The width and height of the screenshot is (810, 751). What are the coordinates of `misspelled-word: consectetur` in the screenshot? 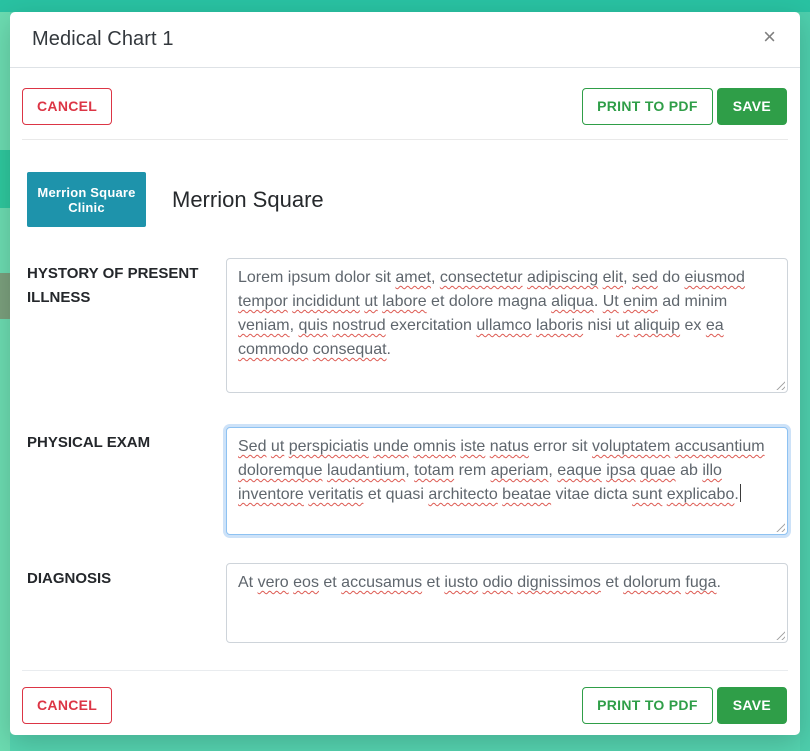 It's located at (481, 277).